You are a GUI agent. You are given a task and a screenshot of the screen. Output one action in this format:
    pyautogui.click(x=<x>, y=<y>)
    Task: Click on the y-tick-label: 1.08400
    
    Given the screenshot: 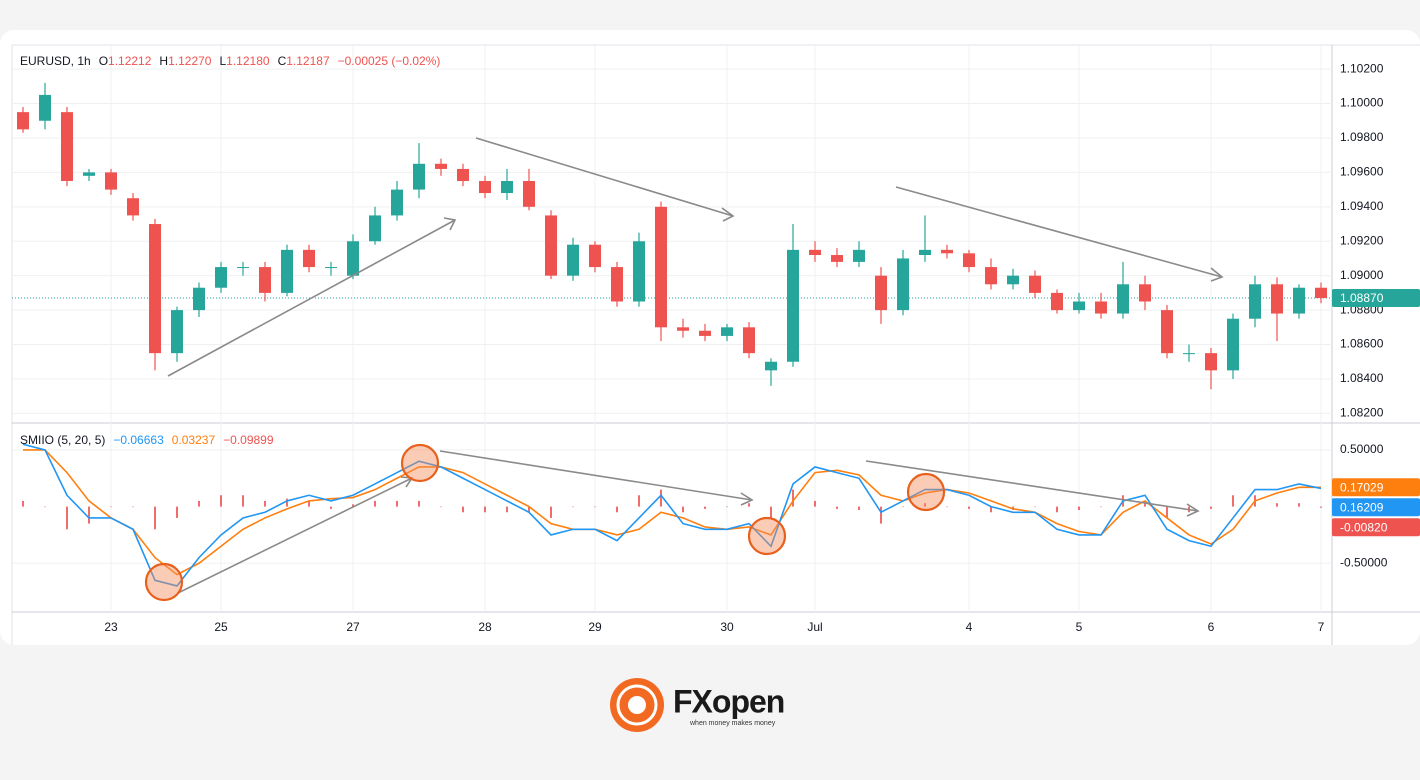 What is the action you would take?
    pyautogui.click(x=1362, y=378)
    